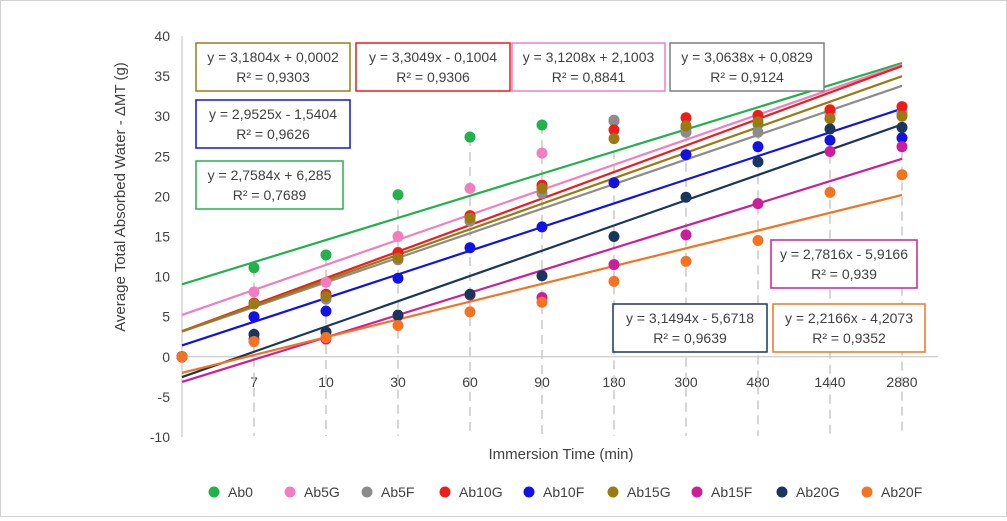 The image size is (1007, 521). What do you see at coordinates (120, 197) in the screenshot?
I see `y-axis-title: Average Total Absorbed Water - ΔMT (g)` at bounding box center [120, 197].